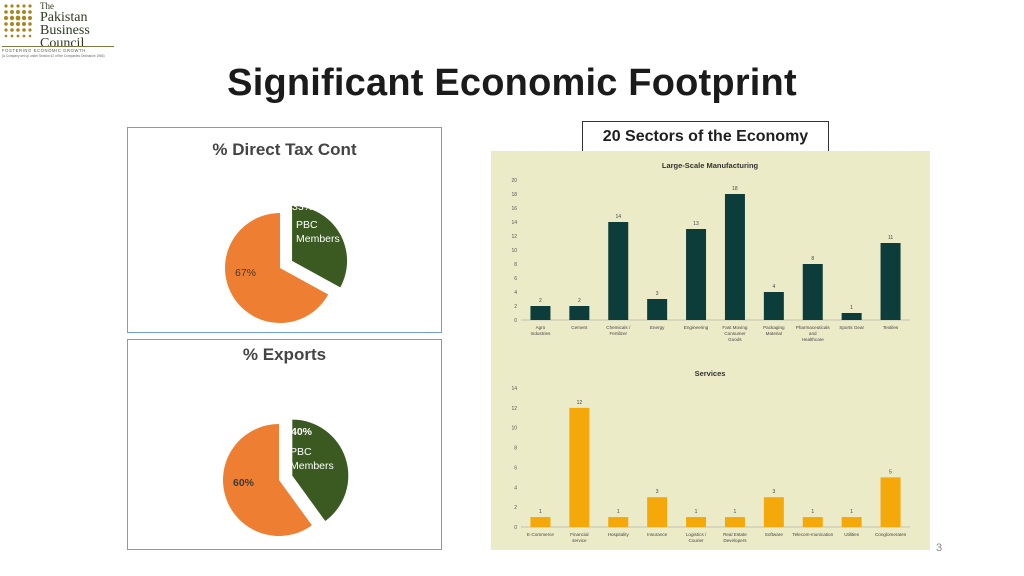 The width and height of the screenshot is (1024, 576). Describe the element at coordinates (774, 327) in the screenshot. I see `manufacturing-category-label: Packaging` at that location.